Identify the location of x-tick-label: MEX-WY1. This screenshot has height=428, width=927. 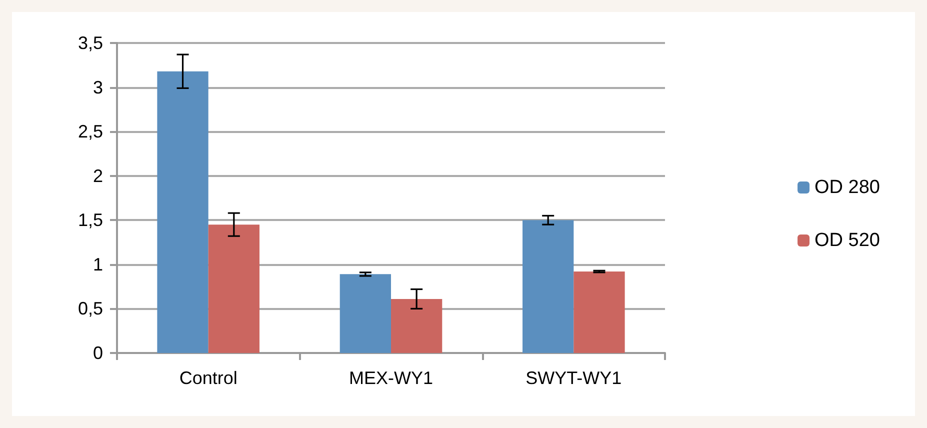
(391, 378).